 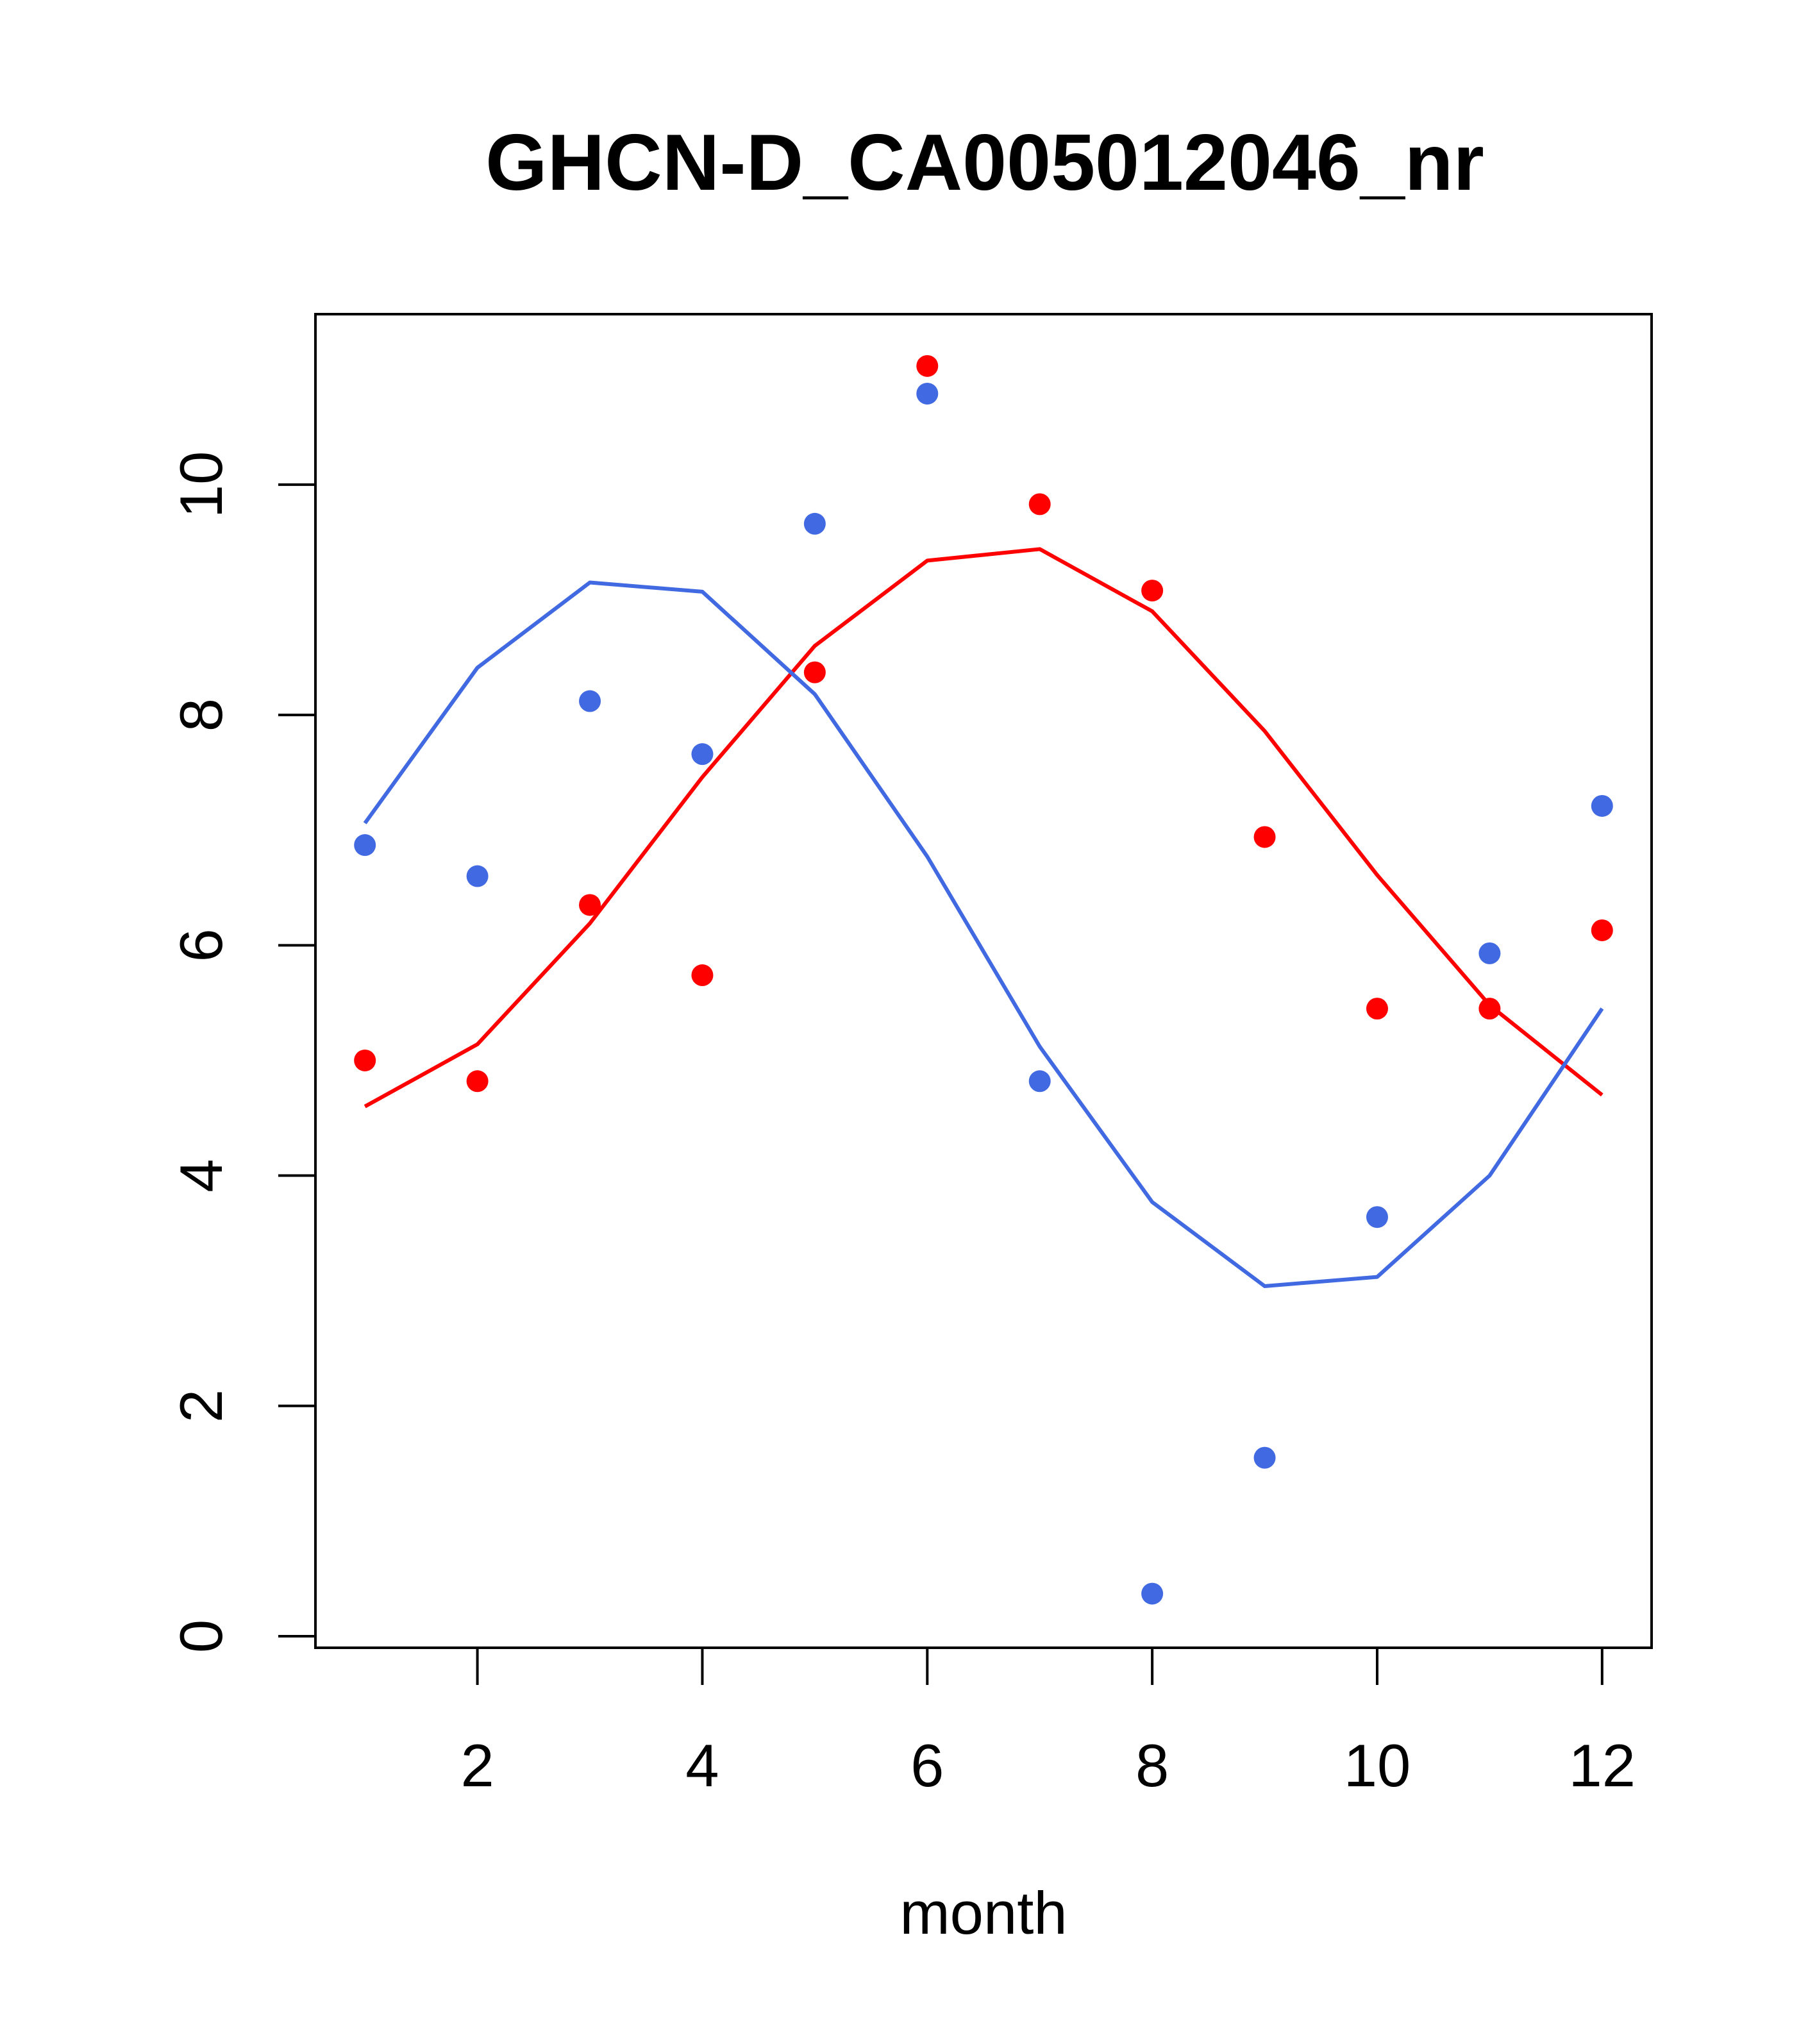 What do you see at coordinates (201, 945) in the screenshot?
I see `y-tick-label: 6` at bounding box center [201, 945].